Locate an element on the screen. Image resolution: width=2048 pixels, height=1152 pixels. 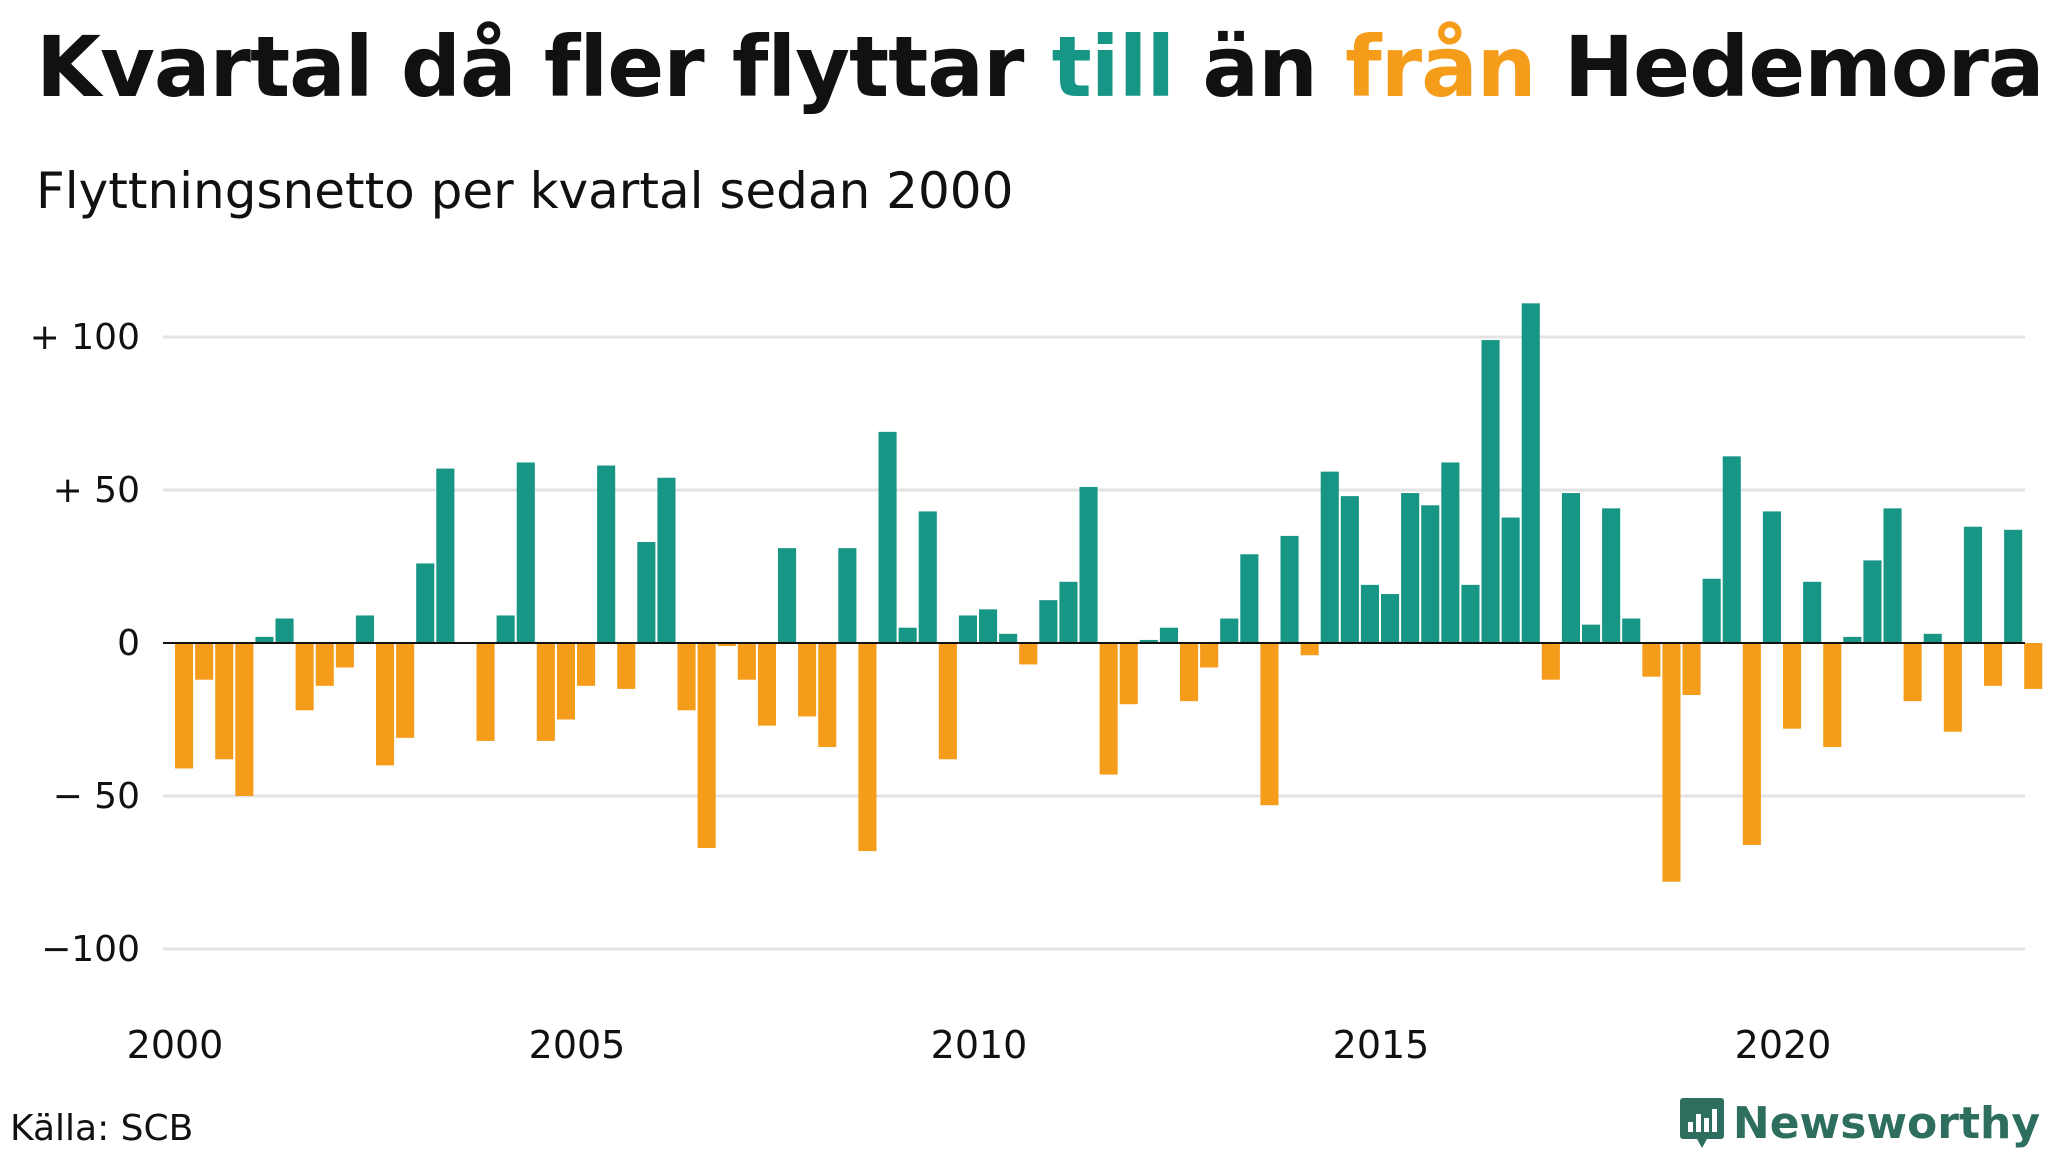
x-tick-label: 2015 is located at coordinates (1381, 1045).